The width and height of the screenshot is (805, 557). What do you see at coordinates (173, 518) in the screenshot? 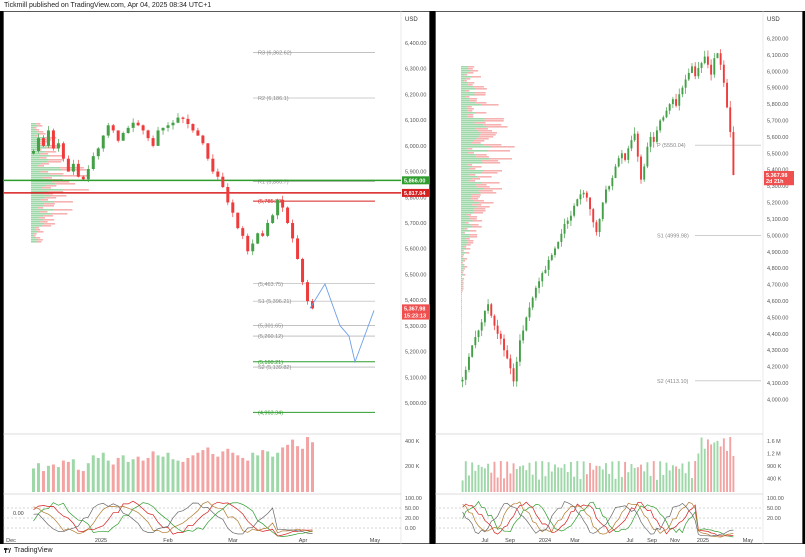
I see `oscillator-line` at bounding box center [173, 518].